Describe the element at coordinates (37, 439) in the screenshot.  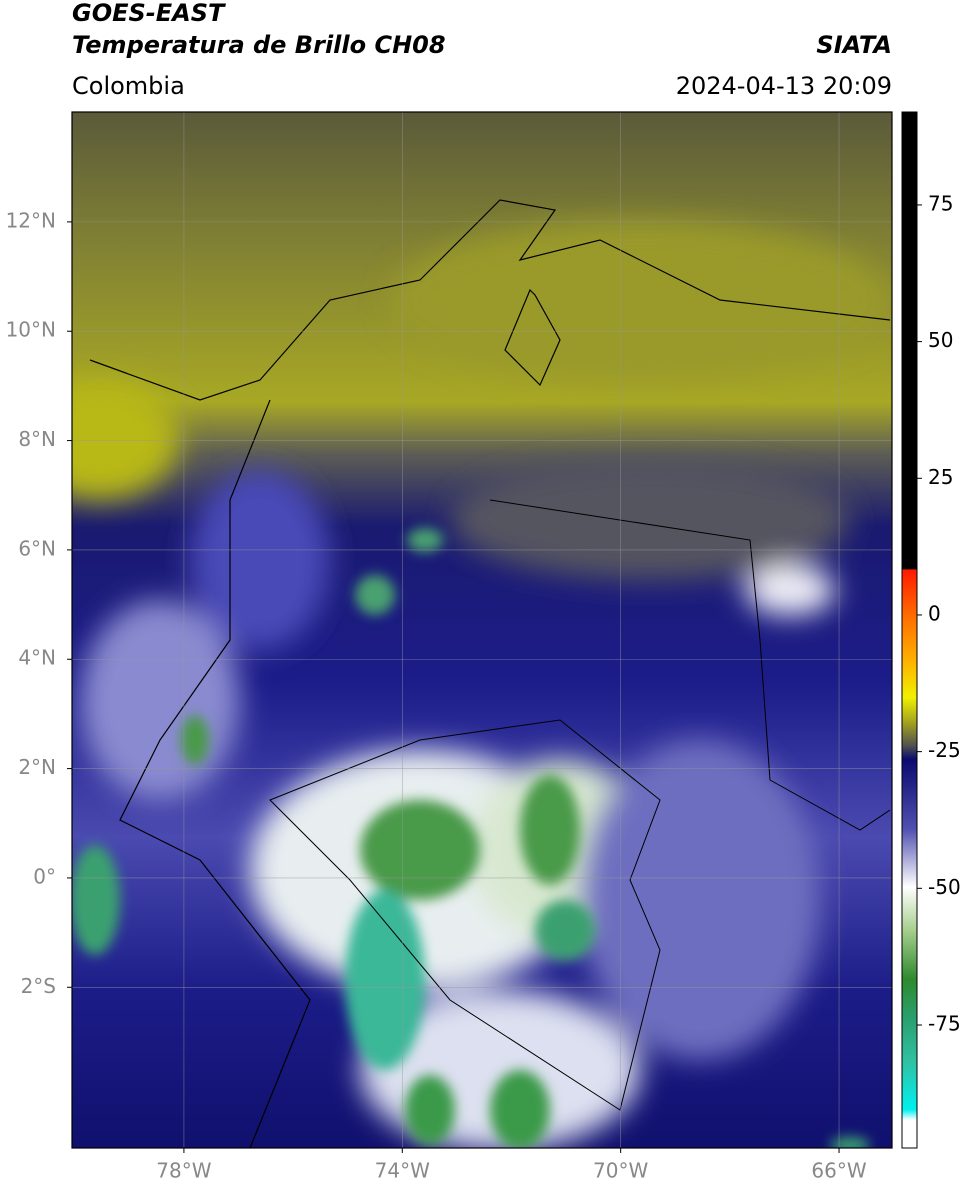
I see `lat-tick-label: 8°N` at that location.